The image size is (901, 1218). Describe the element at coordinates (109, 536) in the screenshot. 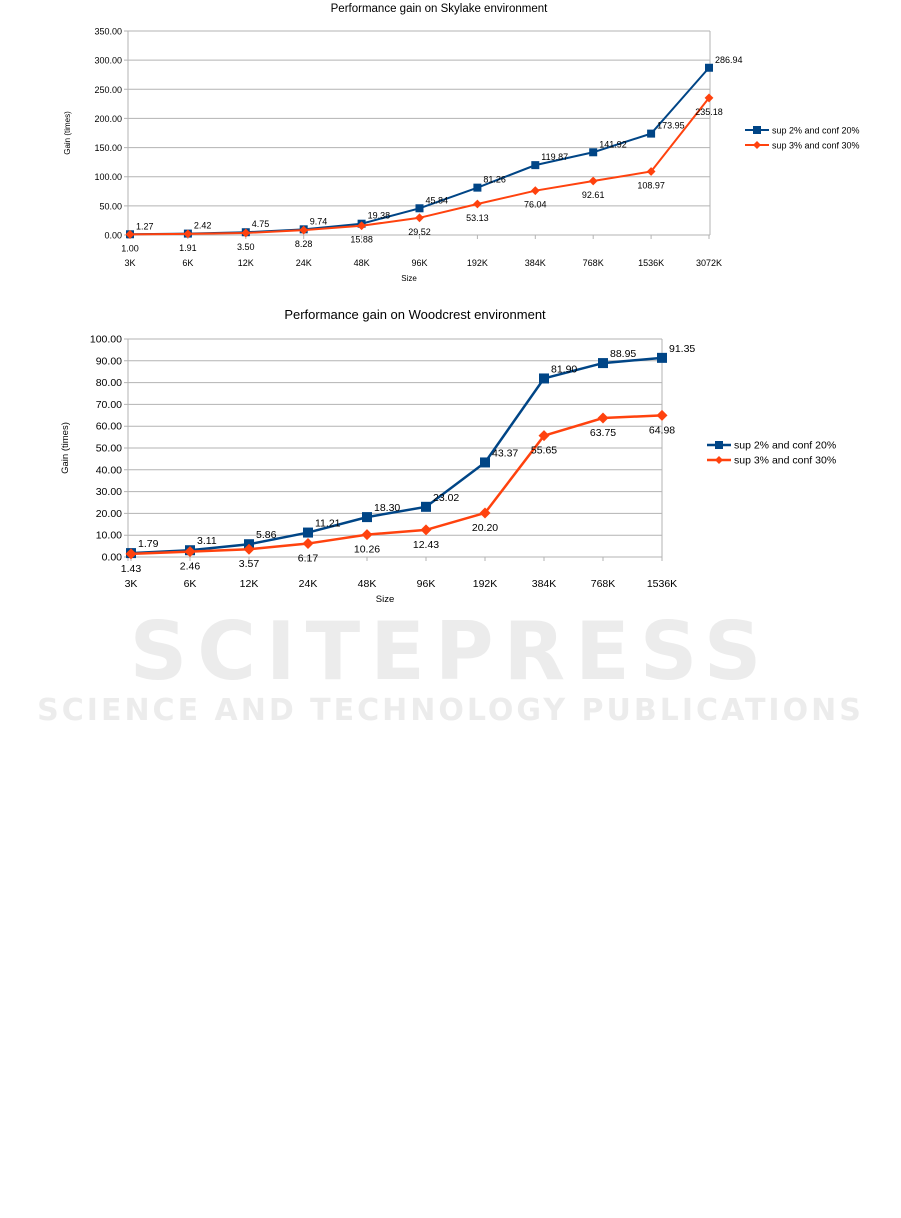

I see `y-tick-label: 10.00` at that location.